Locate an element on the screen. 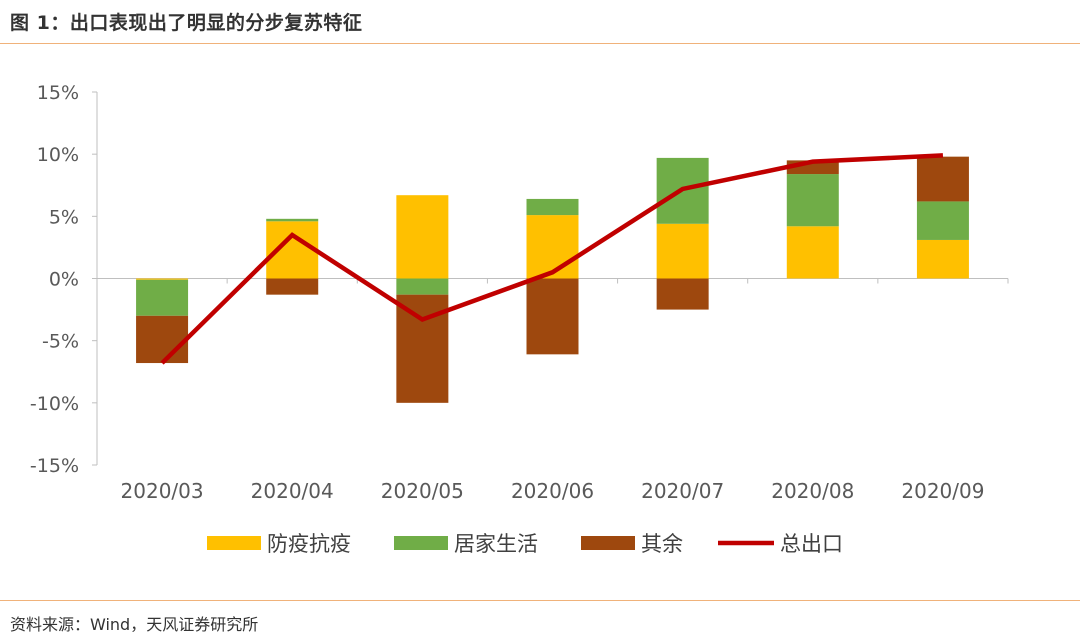 This screenshot has height=638, width=1080. y-tick-label: 0% is located at coordinates (64, 280).